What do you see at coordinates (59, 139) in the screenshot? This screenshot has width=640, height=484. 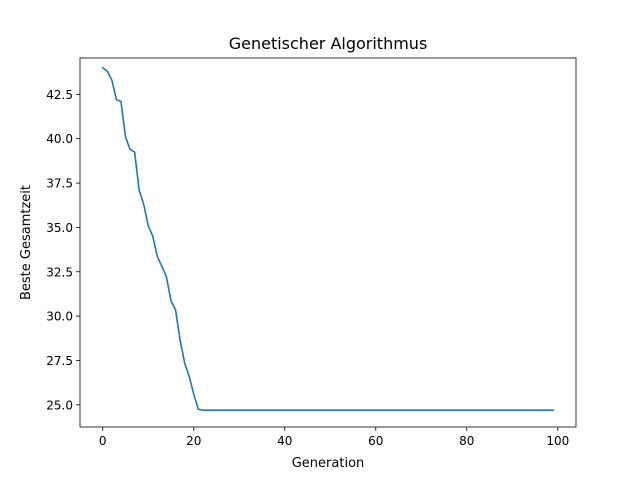 I see `y-tick-label: 40.0` at bounding box center [59, 139].